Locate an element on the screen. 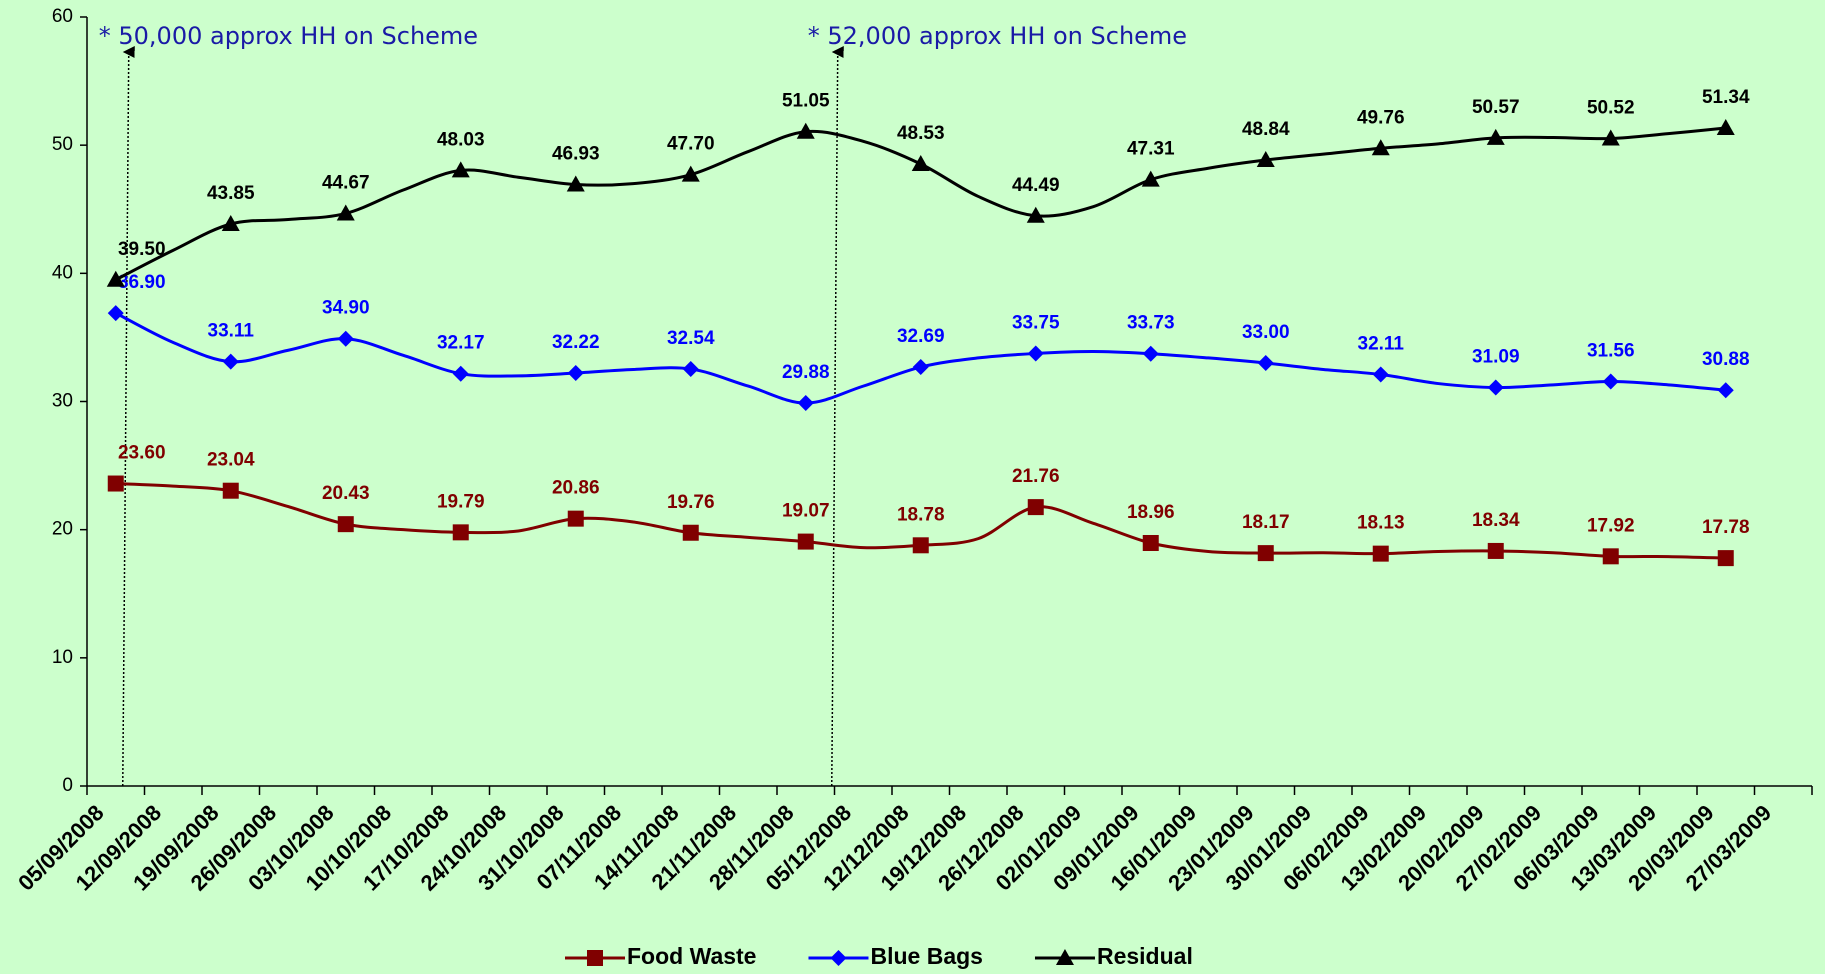  legend: Food Waste Blue Bags Residual is located at coordinates (879, 956).